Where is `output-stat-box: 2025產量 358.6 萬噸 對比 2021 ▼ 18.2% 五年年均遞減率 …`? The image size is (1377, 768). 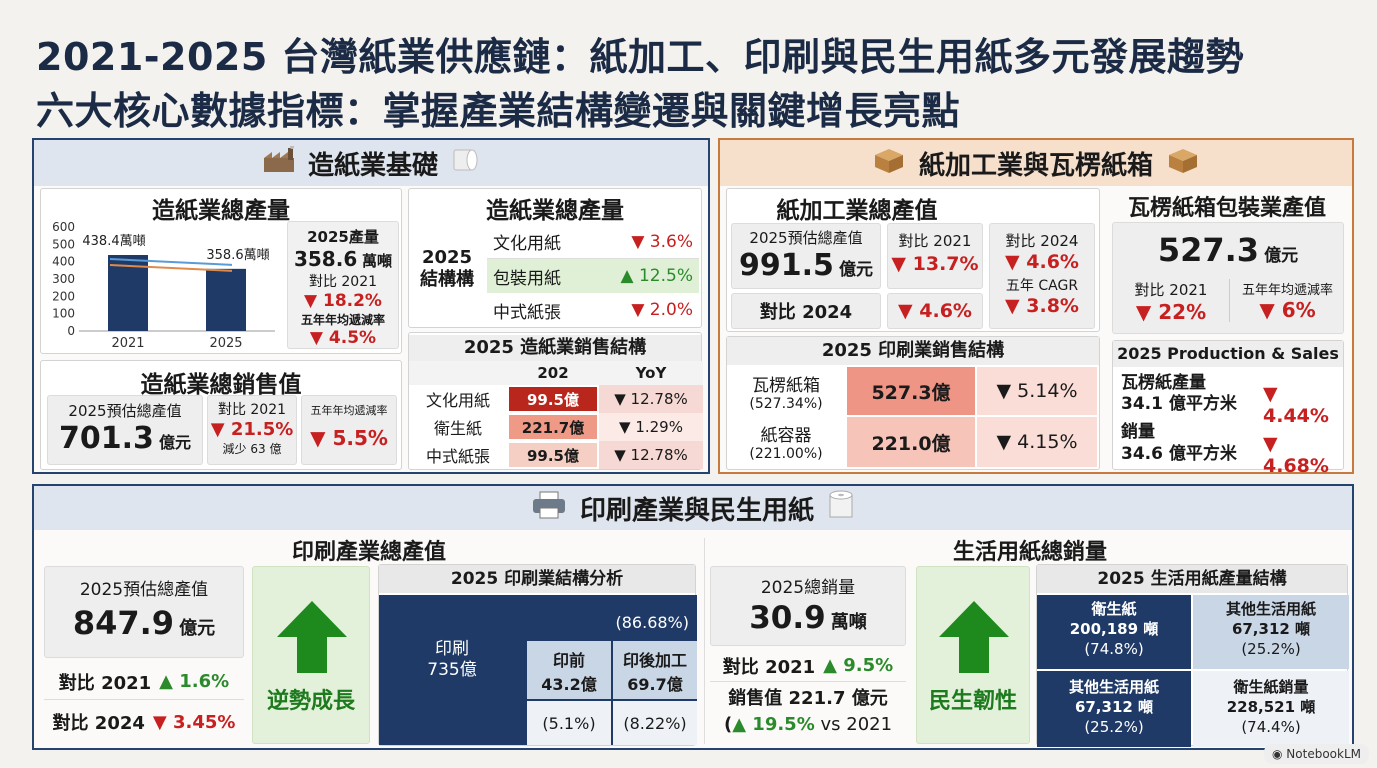
output-stat-box: 2025產量 358.6 萬噸 對比 2021 ▼ 18.2% 五年年均遞減率 … is located at coordinates (343, 285).